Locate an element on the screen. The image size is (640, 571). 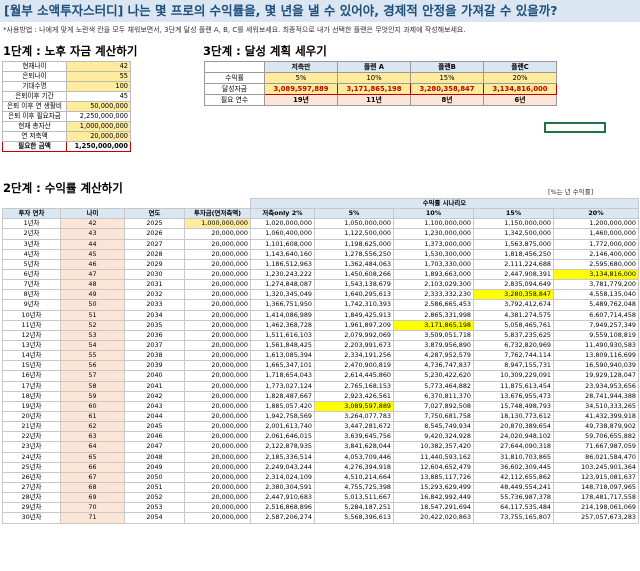
table-cell: 68 is located at coordinates (92, 487).